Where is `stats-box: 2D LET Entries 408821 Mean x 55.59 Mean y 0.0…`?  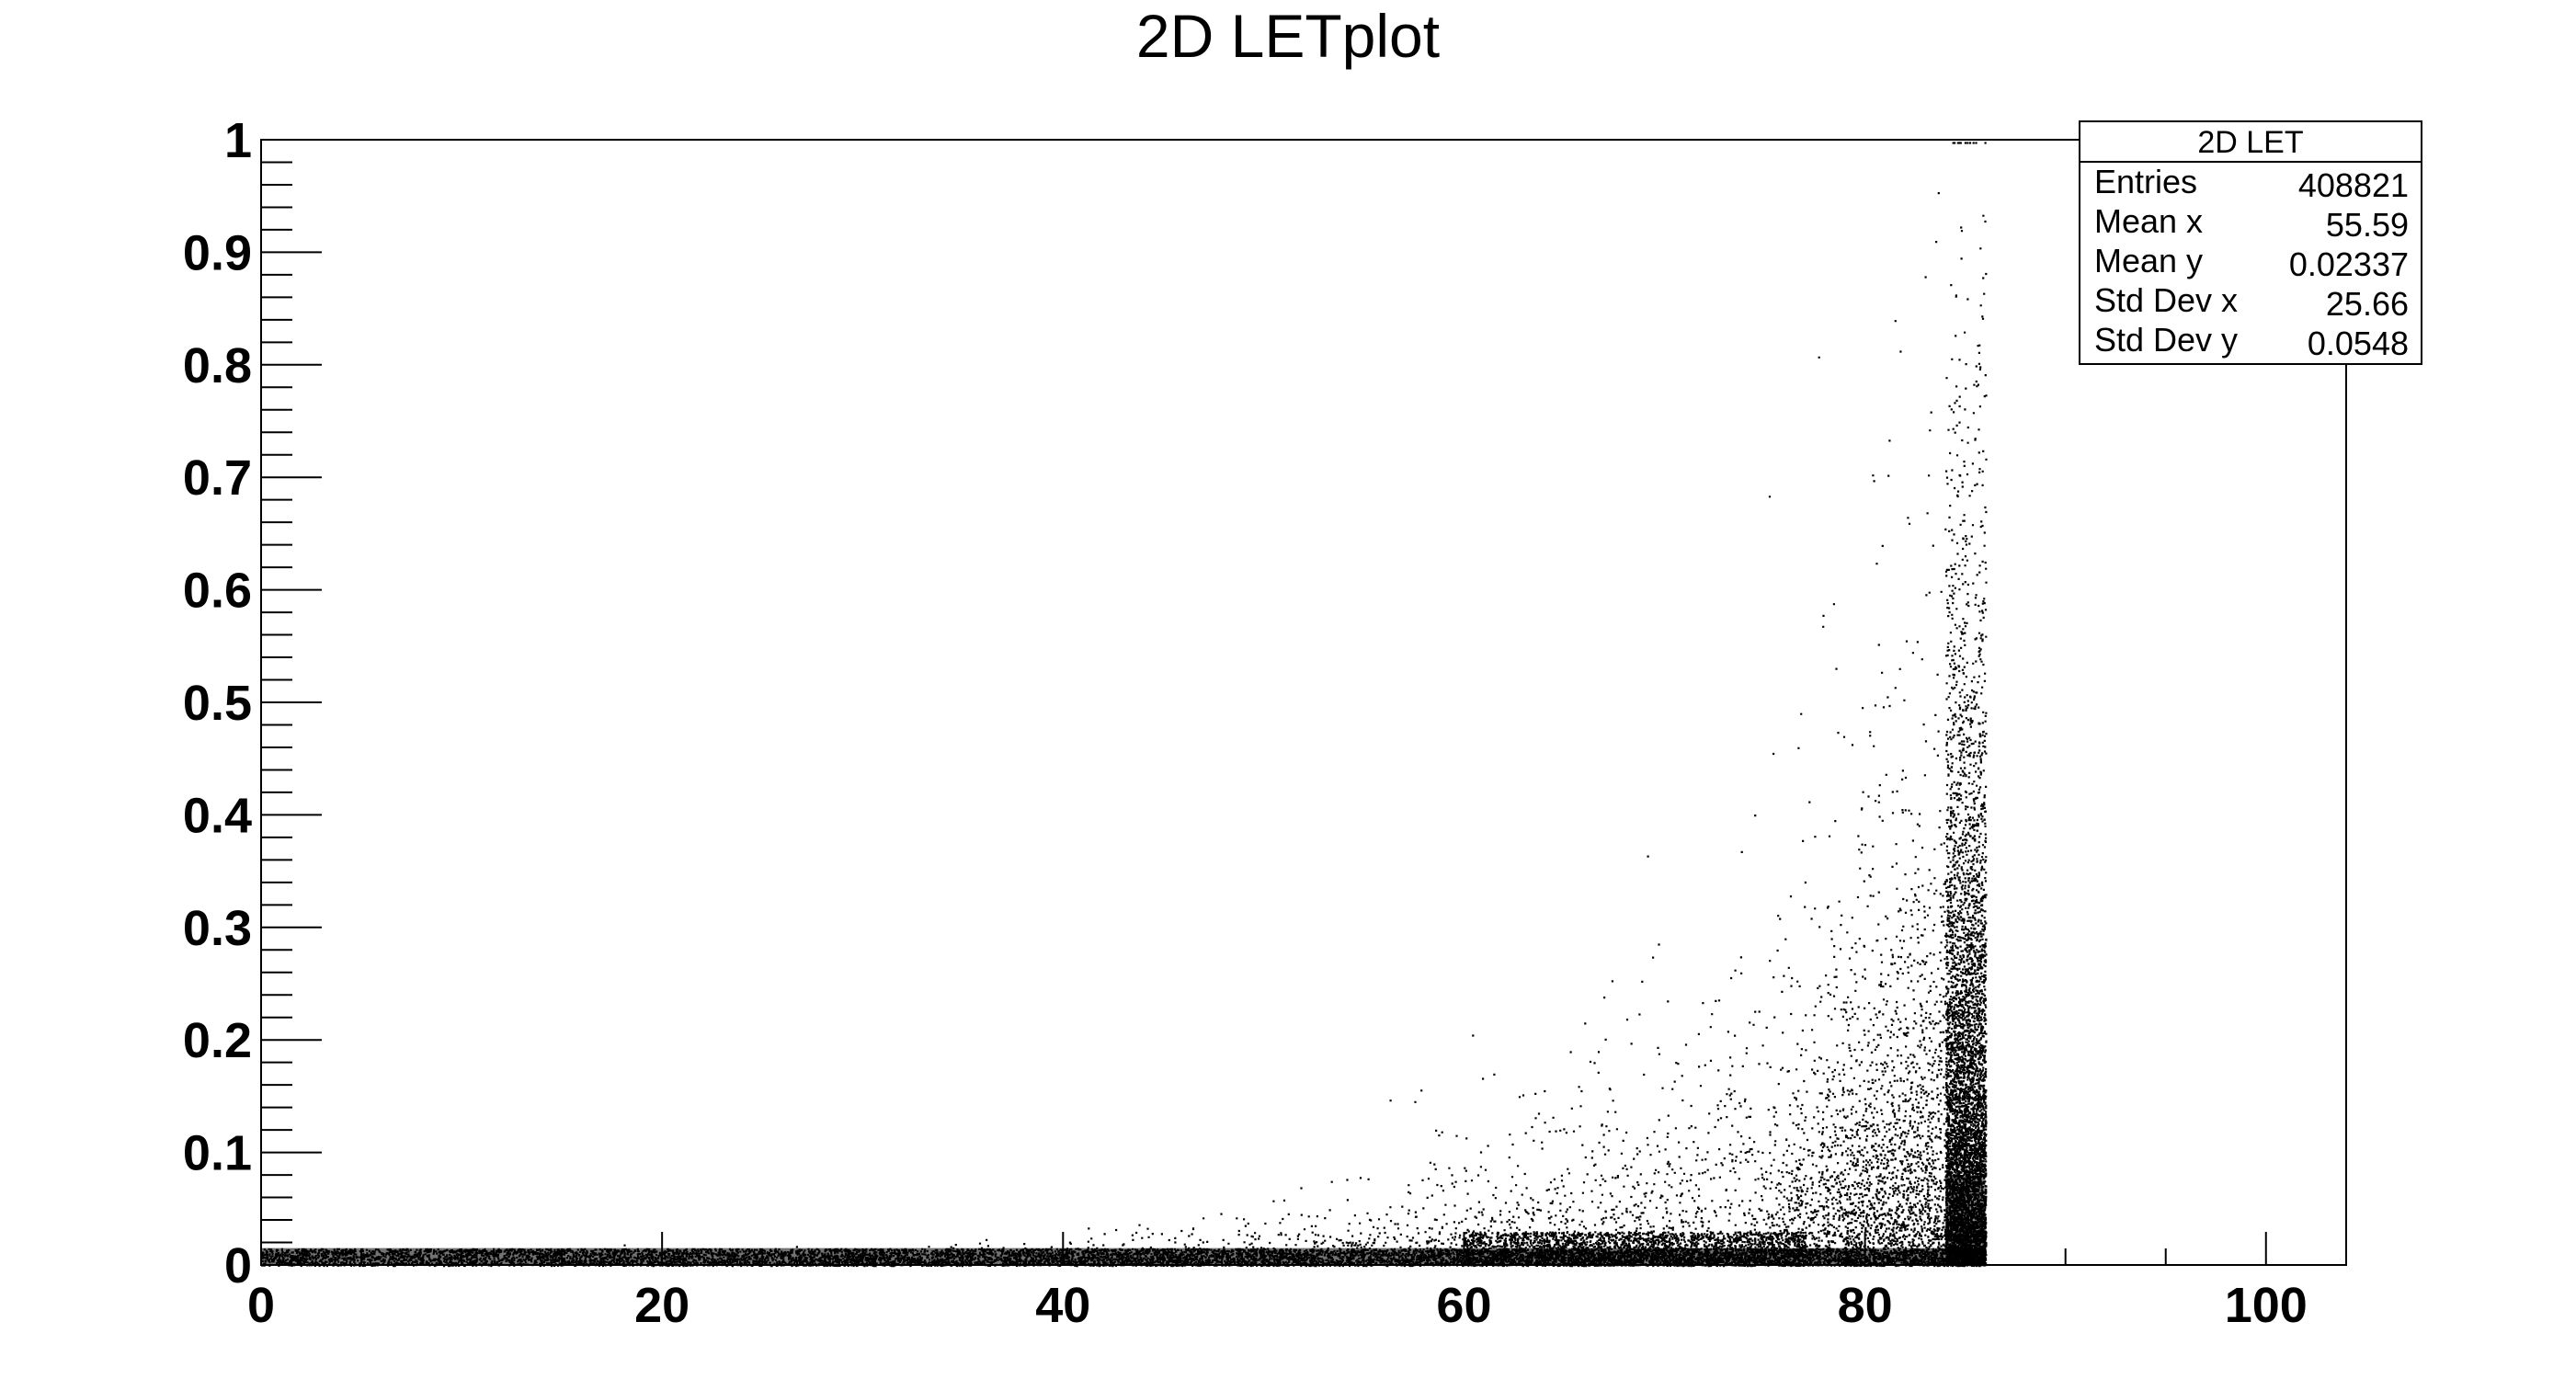
stats-box: 2D LET Entries 408821 Mean x 55.59 Mean y 0.0… is located at coordinates (2250, 242).